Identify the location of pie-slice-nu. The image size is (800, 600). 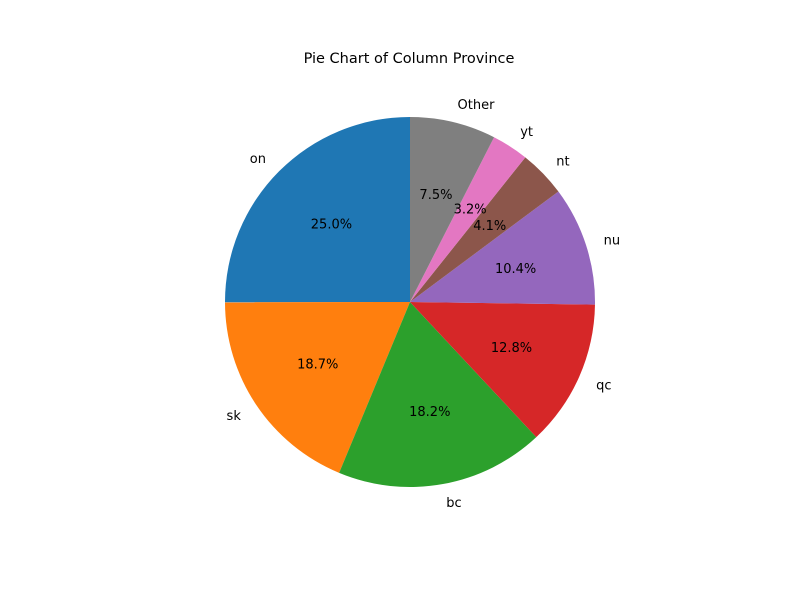
(503, 248).